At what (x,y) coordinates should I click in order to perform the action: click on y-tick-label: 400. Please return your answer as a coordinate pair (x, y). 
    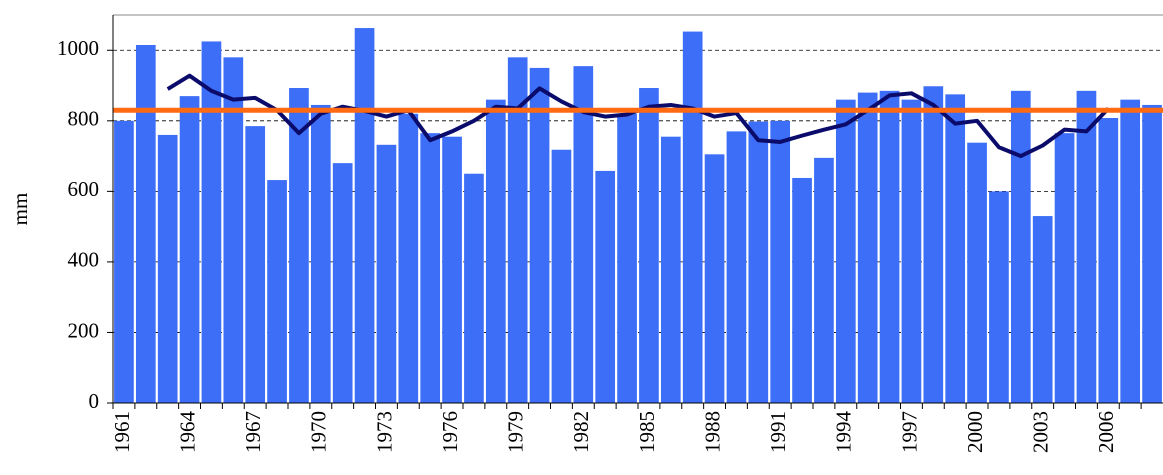
    Looking at the image, I should click on (84, 260).